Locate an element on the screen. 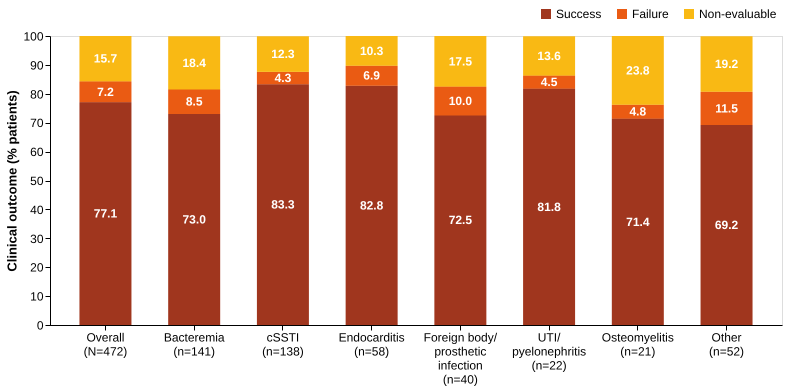 This screenshot has height=390, width=787. data-label: 23.8 is located at coordinates (638, 70).